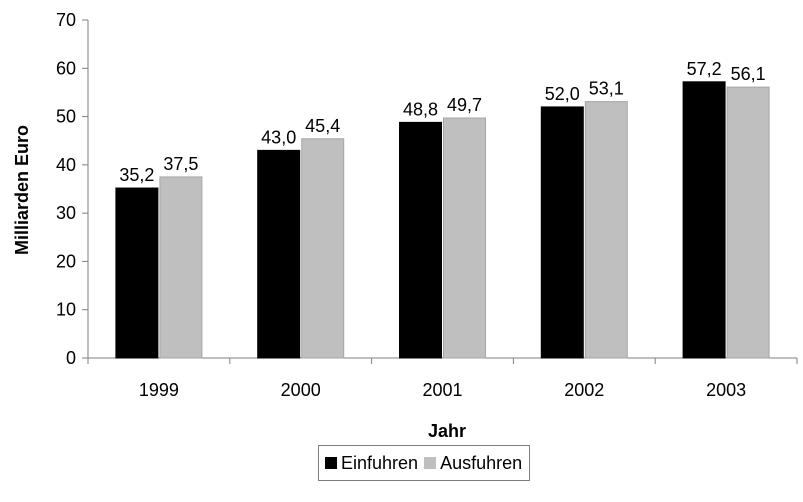 Image resolution: width=803 pixels, height=502 pixels. What do you see at coordinates (66, 20) in the screenshot?
I see `y-tick-label: 70` at bounding box center [66, 20].